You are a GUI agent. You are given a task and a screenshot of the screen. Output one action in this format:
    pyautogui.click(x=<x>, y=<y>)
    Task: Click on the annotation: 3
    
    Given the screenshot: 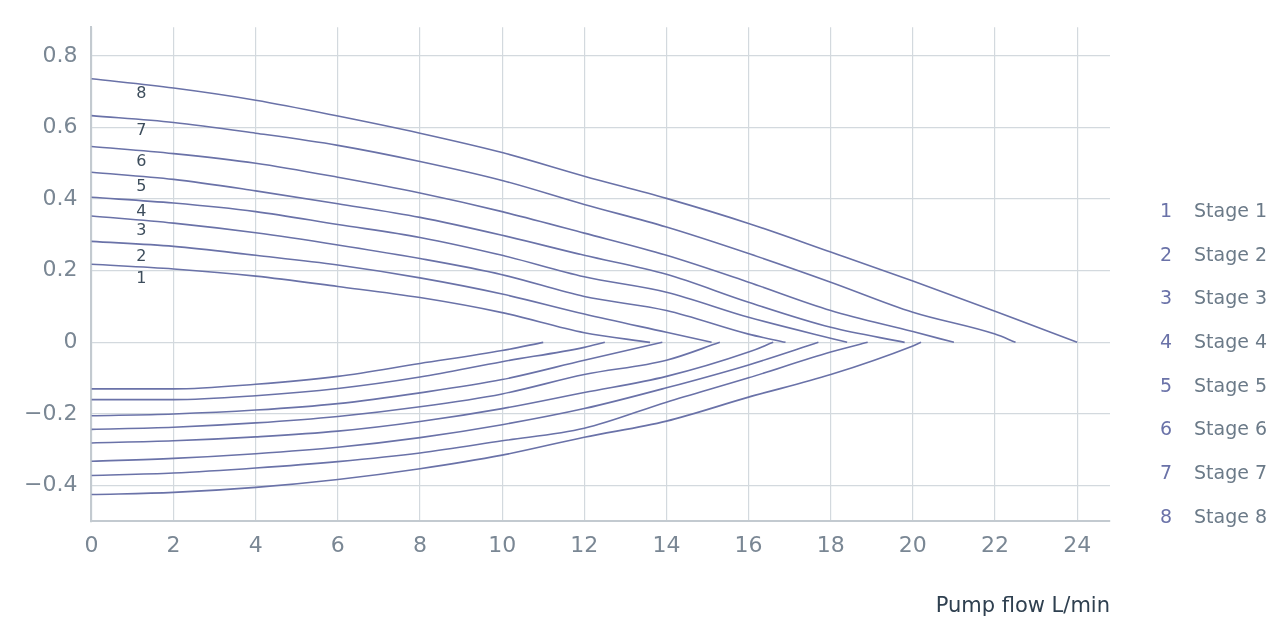 What is the action you would take?
    pyautogui.click(x=141, y=230)
    